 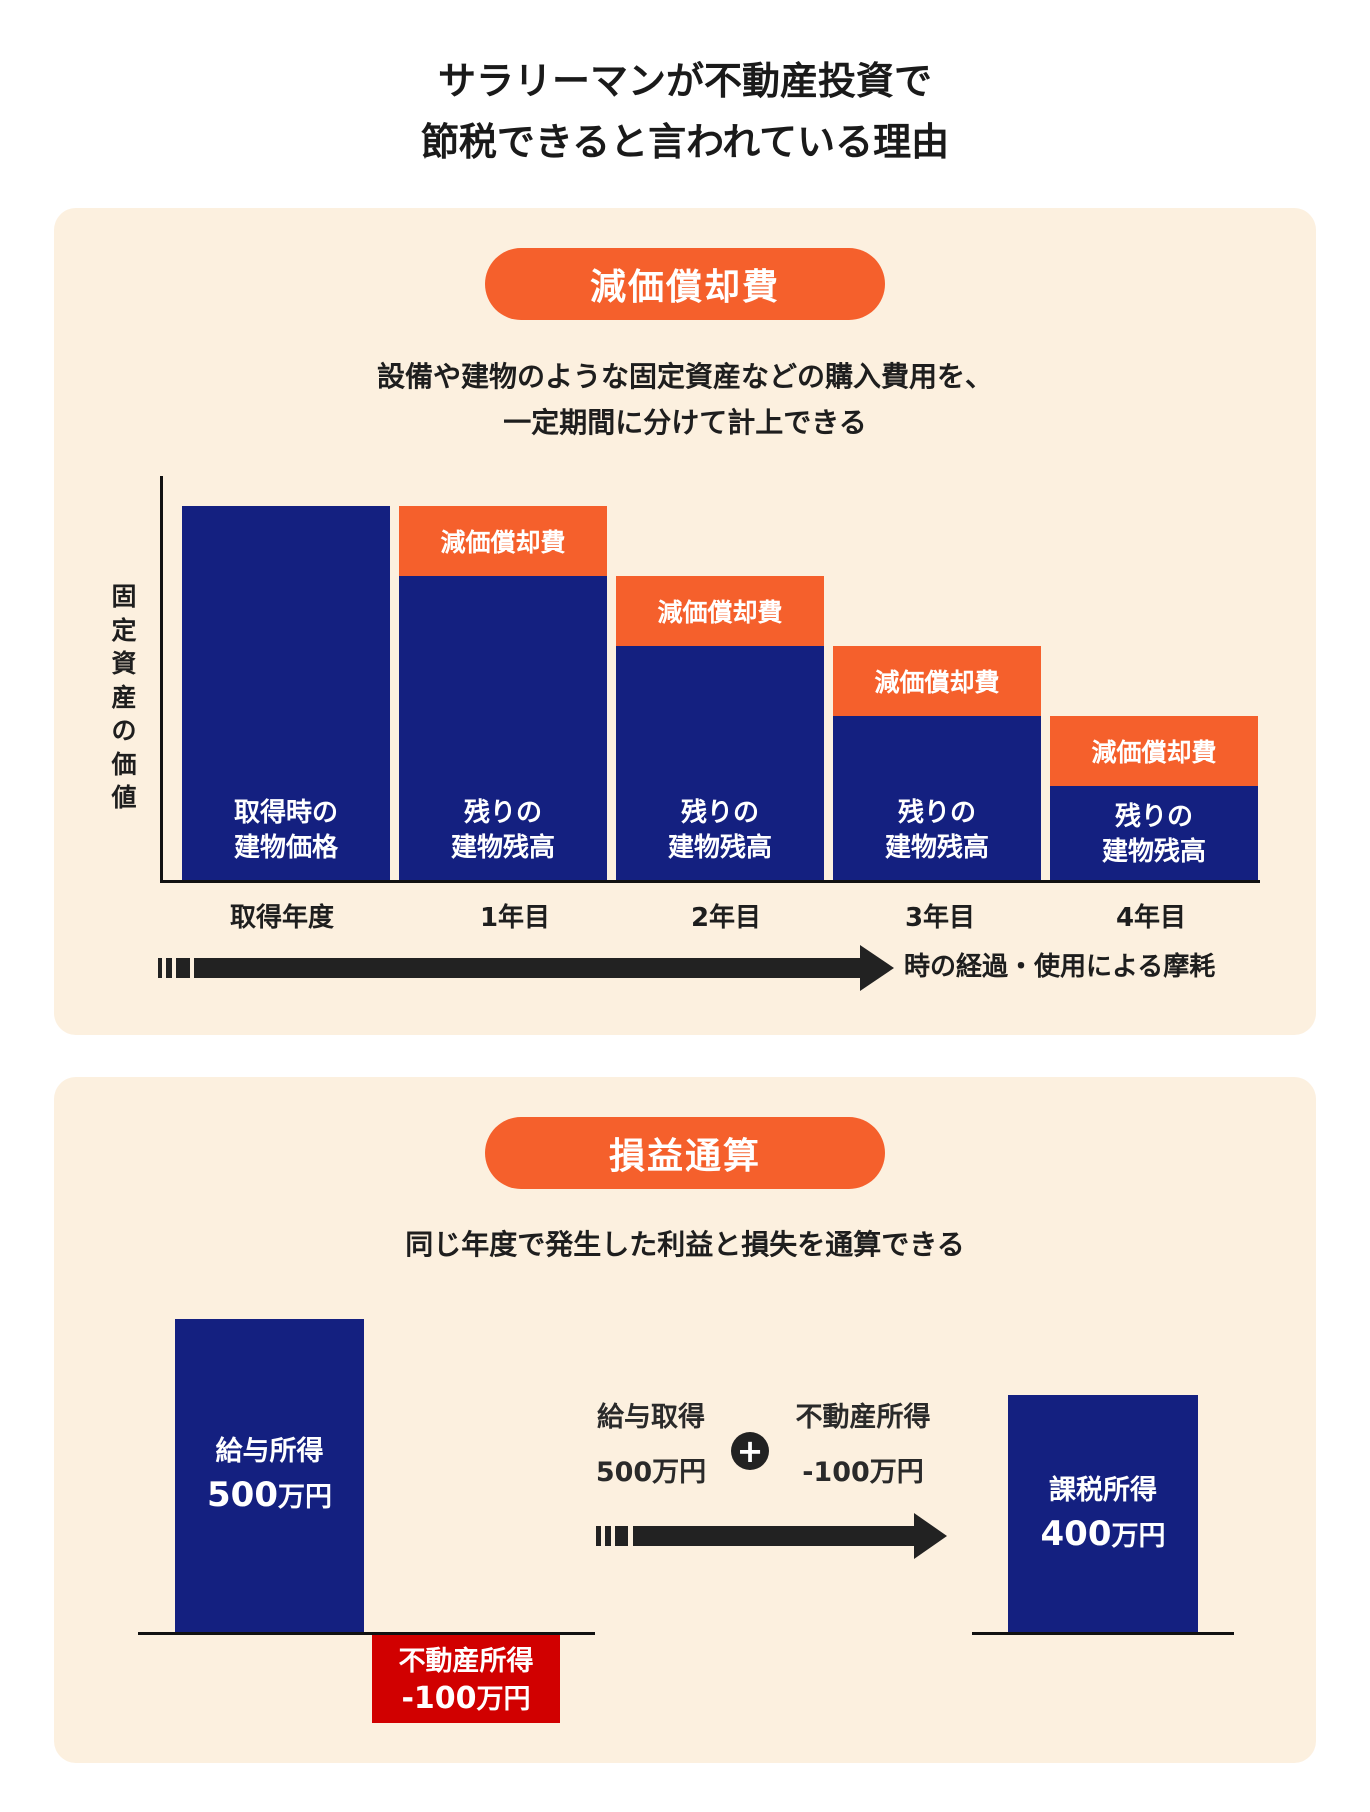 What do you see at coordinates (124, 596) in the screenshot?
I see `y-axis-char: 固` at bounding box center [124, 596].